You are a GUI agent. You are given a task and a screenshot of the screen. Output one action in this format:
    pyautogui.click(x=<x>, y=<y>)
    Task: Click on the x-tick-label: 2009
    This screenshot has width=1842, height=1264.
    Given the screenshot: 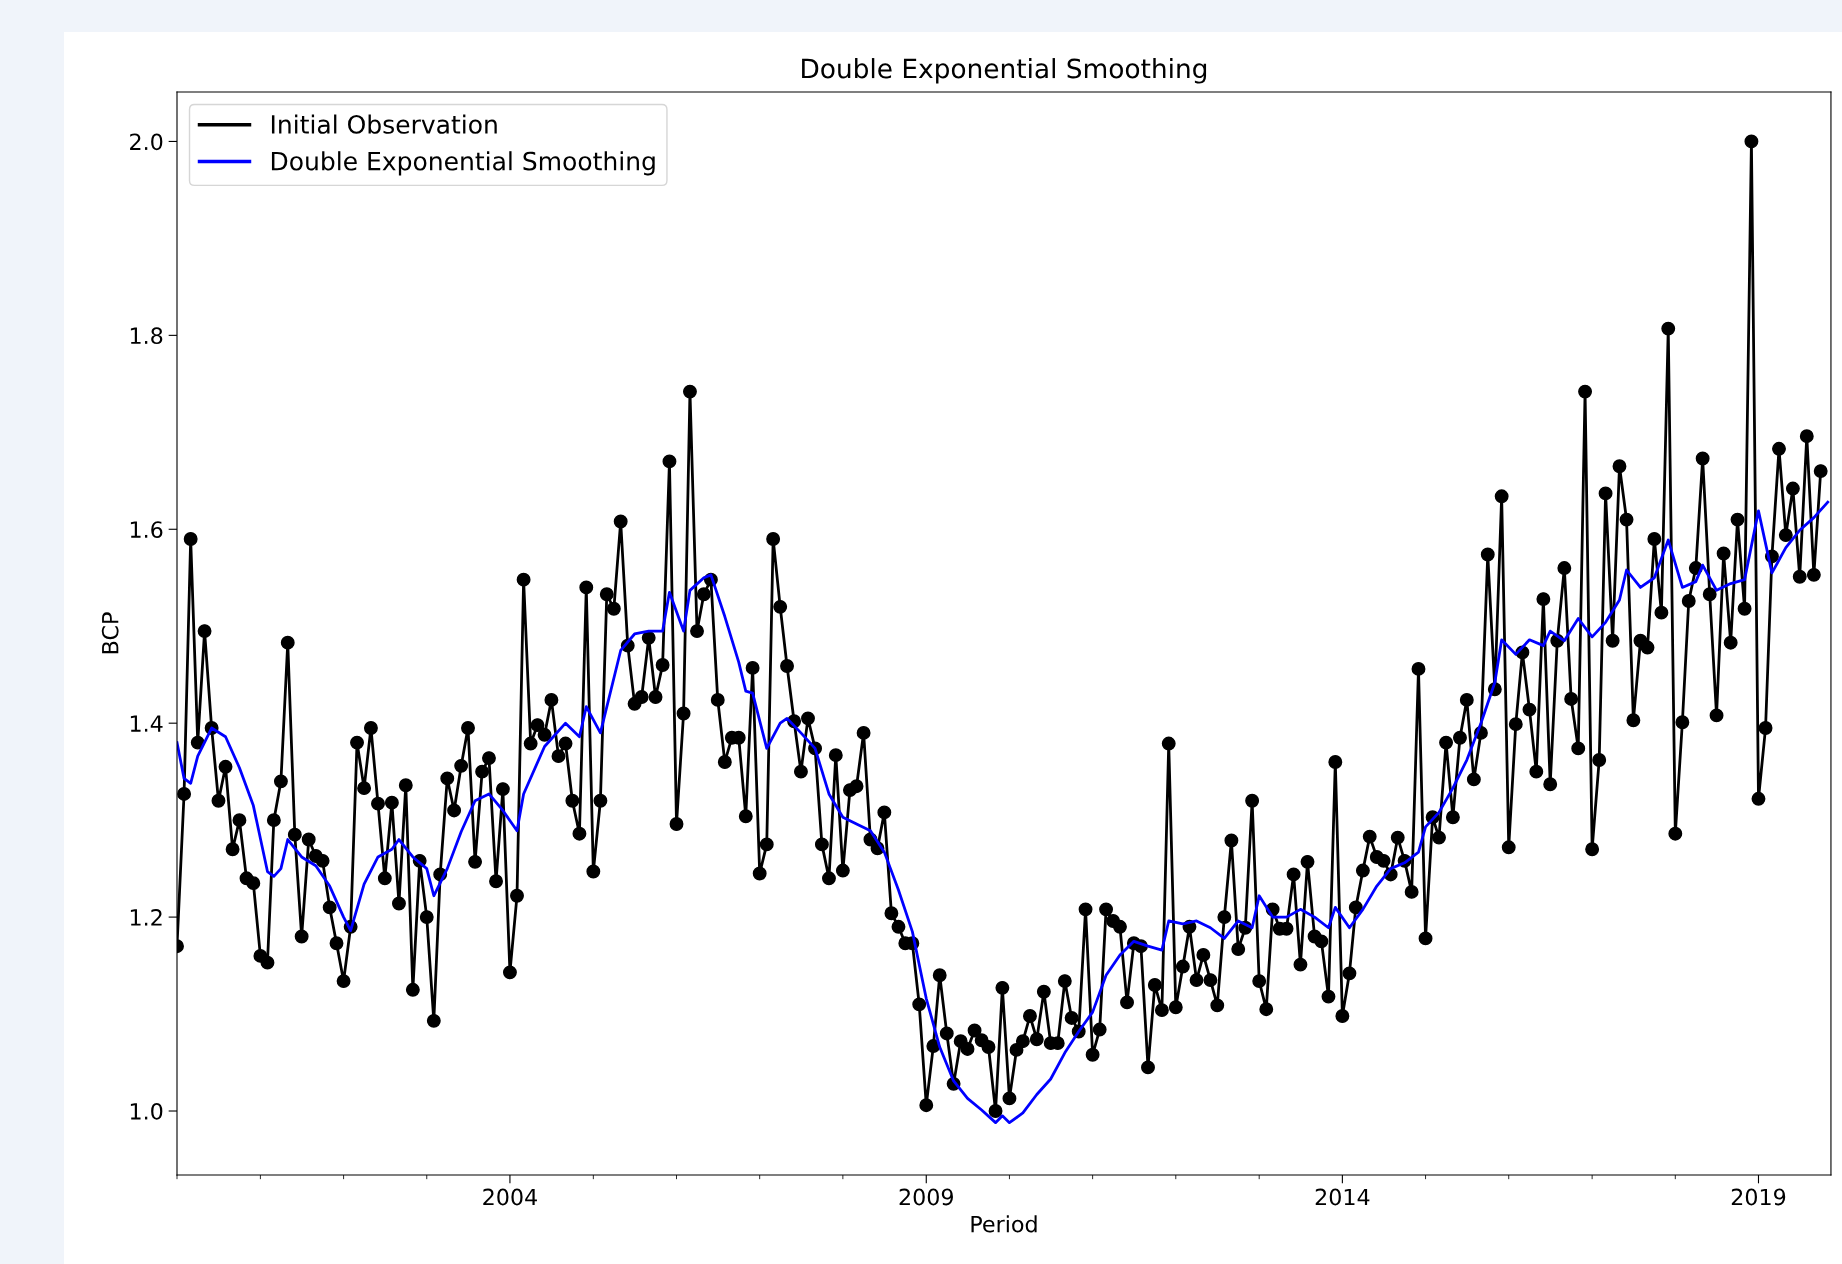 What is the action you would take?
    pyautogui.click(x=926, y=1197)
    